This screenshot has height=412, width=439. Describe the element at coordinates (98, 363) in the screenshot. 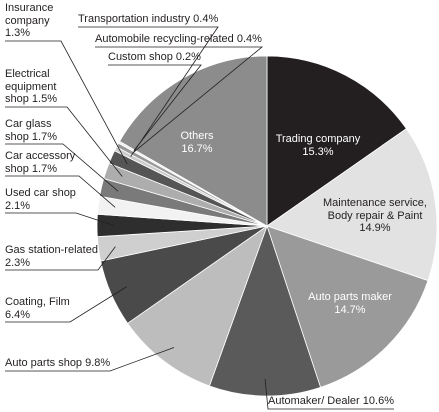

I see `value-label: 9.8%` at that location.